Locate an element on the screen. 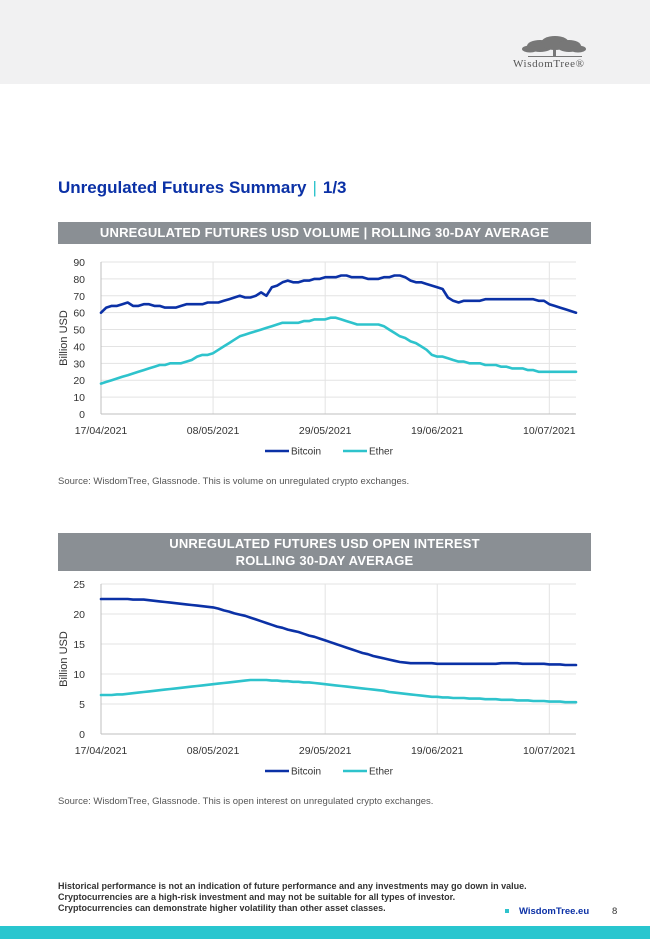  y-tick-label: 40 is located at coordinates (79, 347).